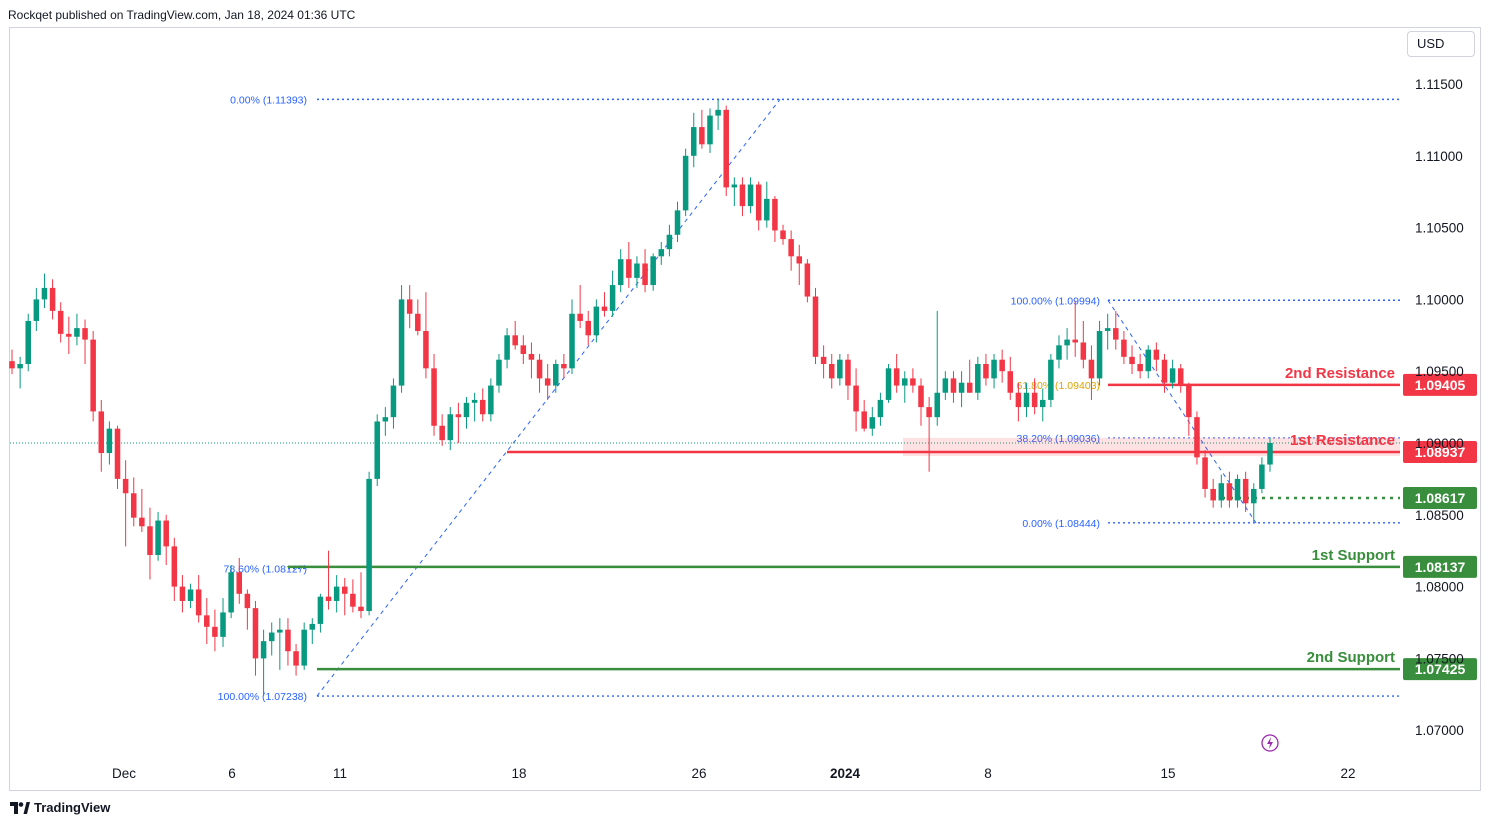 The image size is (1491, 827). What do you see at coordinates (1439, 587) in the screenshot?
I see `price-axis-tick: 1.08000` at bounding box center [1439, 587].